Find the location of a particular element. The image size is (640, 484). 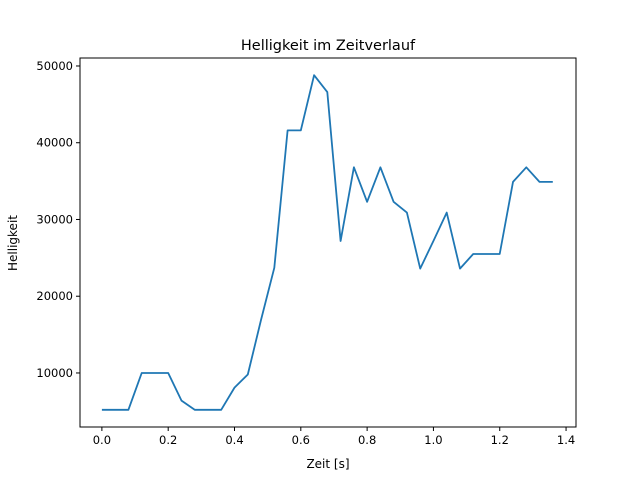

y-tick-label: 30000 is located at coordinates (54, 219).